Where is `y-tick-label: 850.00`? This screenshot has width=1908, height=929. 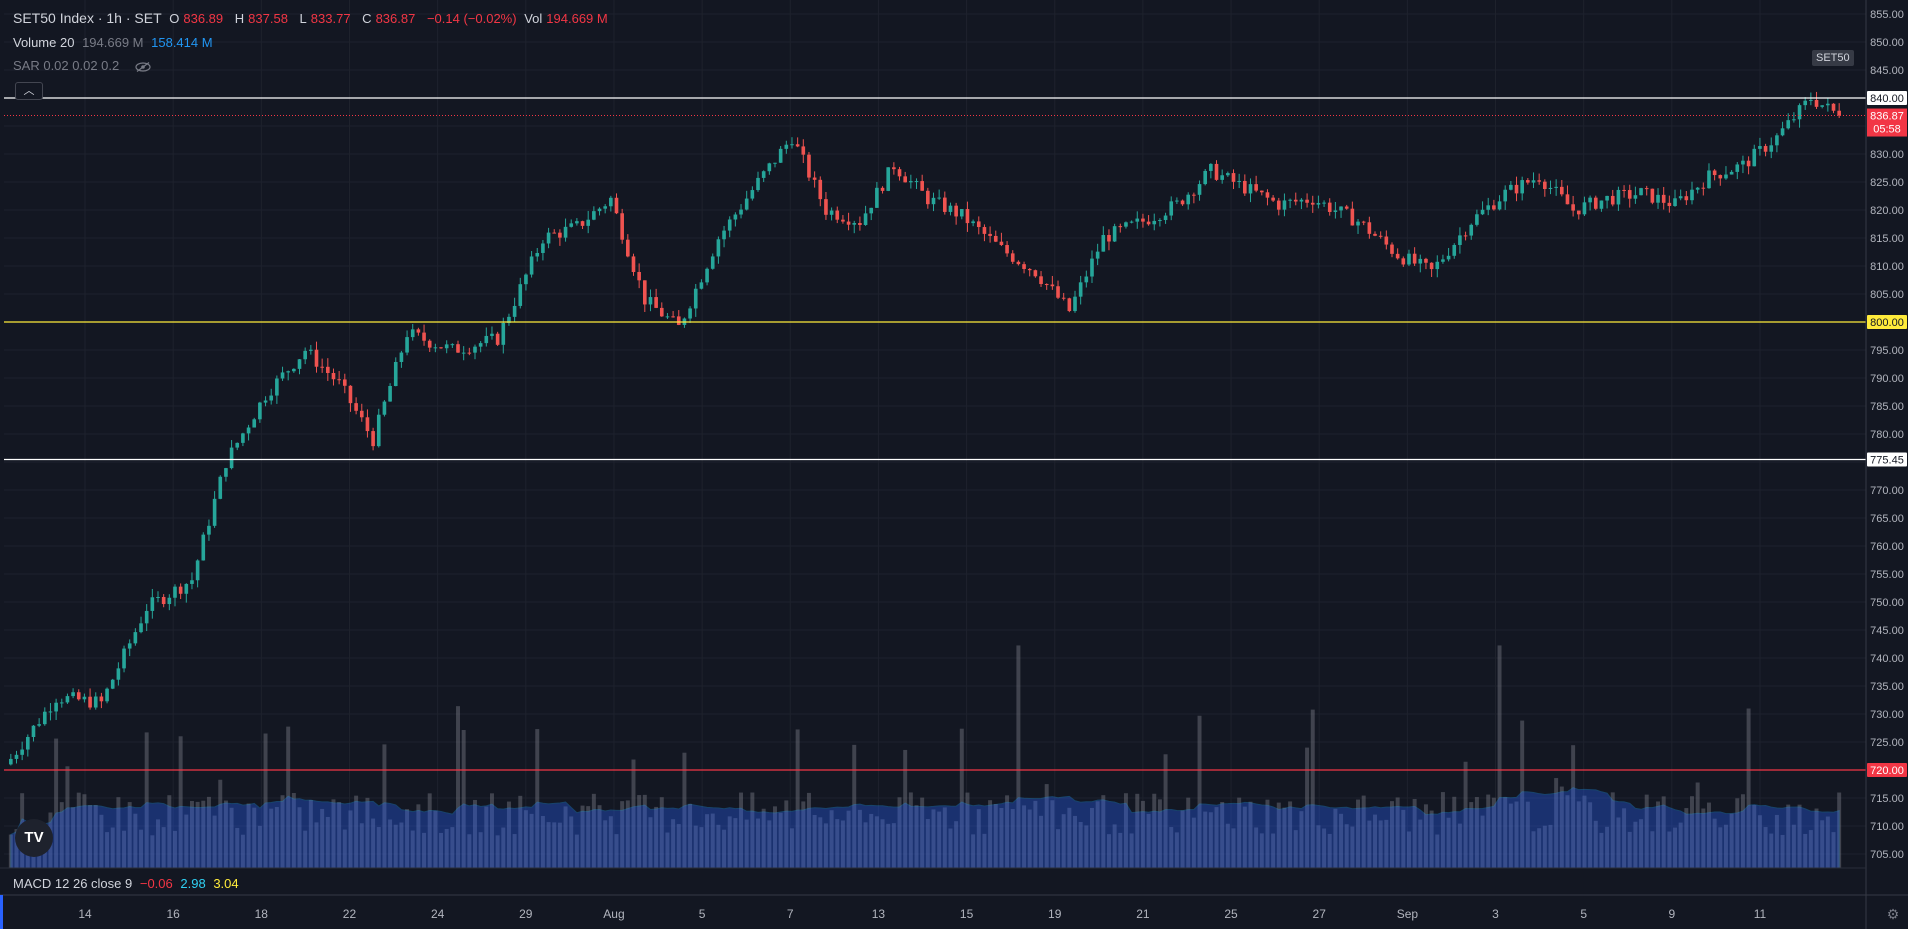 y-tick-label: 850.00 is located at coordinates (1887, 43).